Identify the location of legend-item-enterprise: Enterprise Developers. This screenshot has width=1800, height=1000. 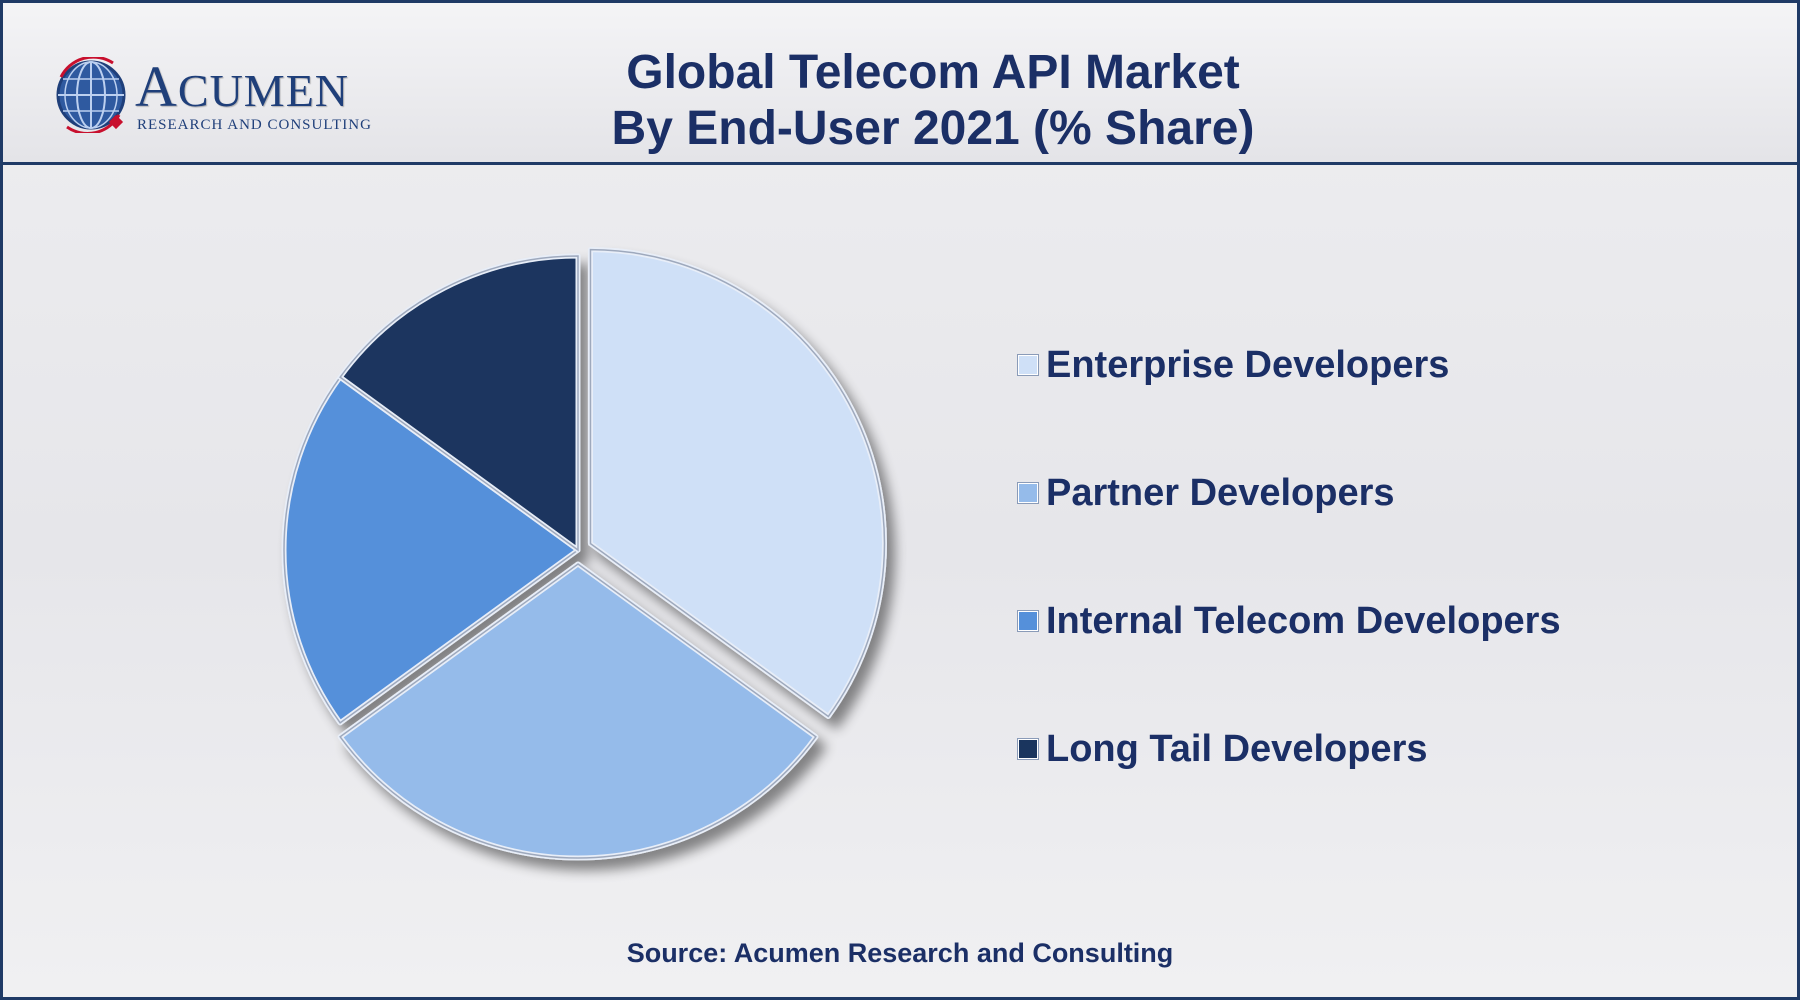
(1233, 365).